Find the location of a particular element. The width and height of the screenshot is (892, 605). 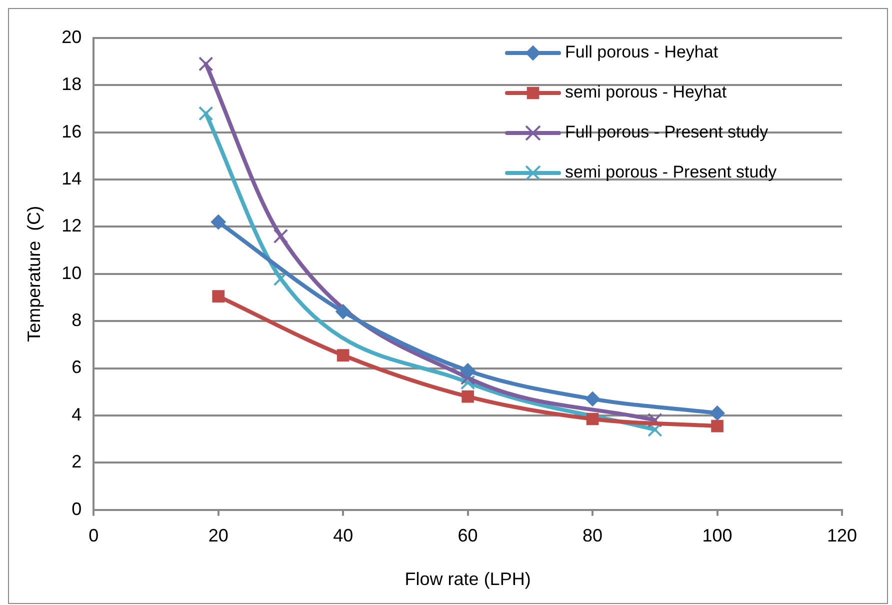

y-tick-label: 20 is located at coordinates (72, 36).